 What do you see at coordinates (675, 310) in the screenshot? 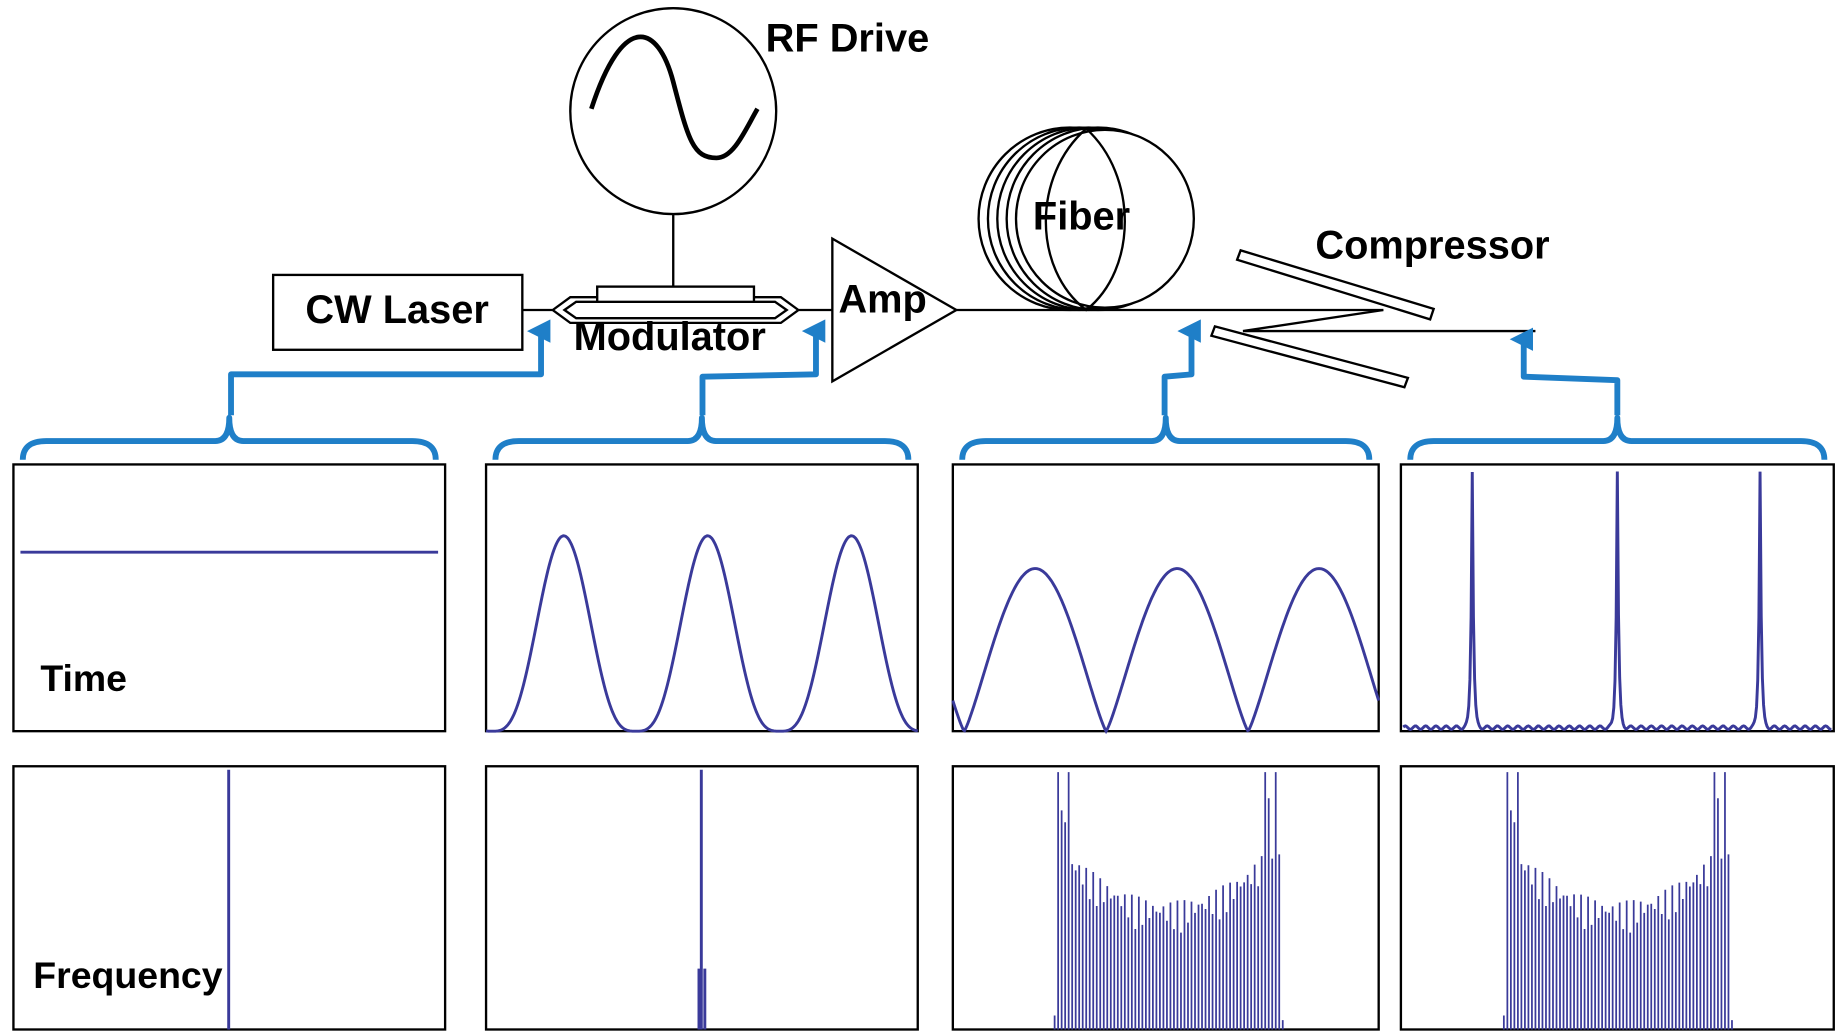
I see `waveguide-inner` at bounding box center [675, 310].